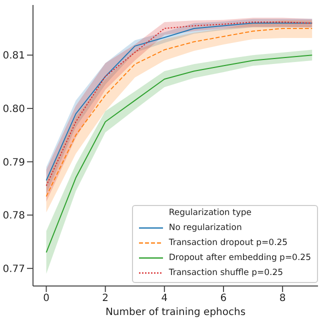 The width and height of the screenshot is (320, 320). What do you see at coordinates (226, 273) in the screenshot?
I see `legend-label: Transaction shuffle p=0.25` at bounding box center [226, 273].